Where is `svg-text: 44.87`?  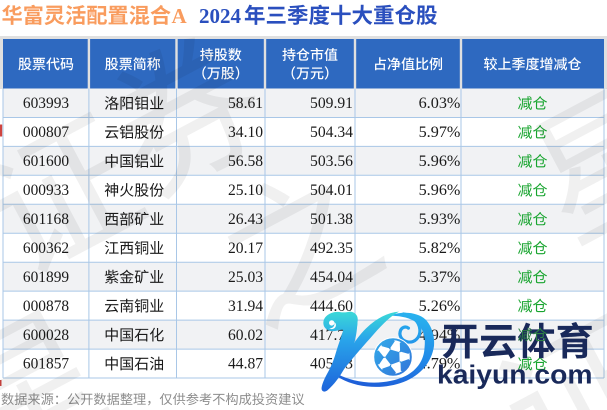
svg-text: 44.87 is located at coordinates (245, 364).